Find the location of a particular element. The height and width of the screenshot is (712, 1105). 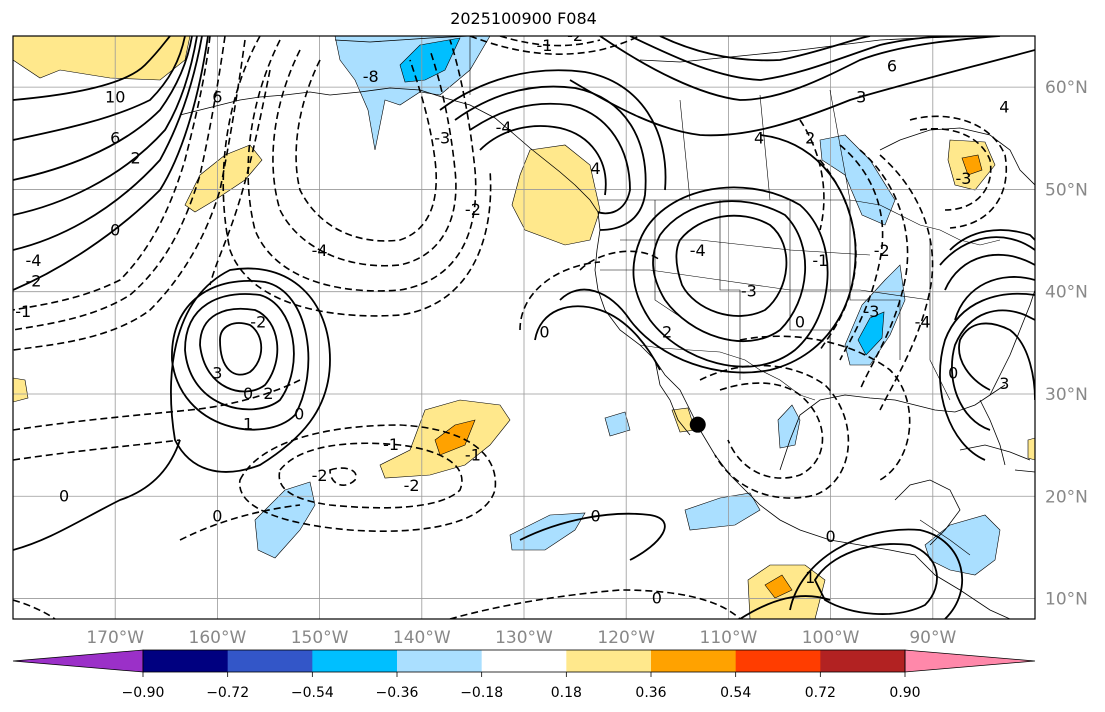

shade-negative-plains-core is located at coordinates (871, 333).